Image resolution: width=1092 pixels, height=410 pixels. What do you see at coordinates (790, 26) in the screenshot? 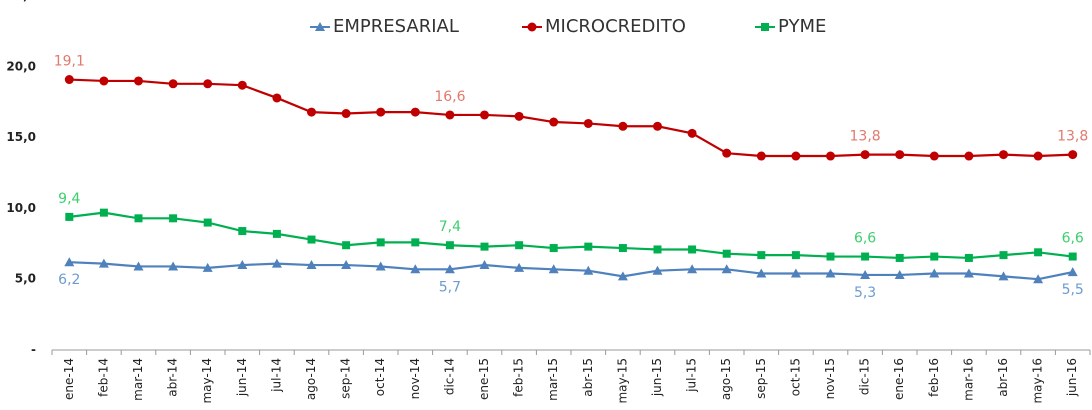
I see `legend-item: PYME` at bounding box center [790, 26].